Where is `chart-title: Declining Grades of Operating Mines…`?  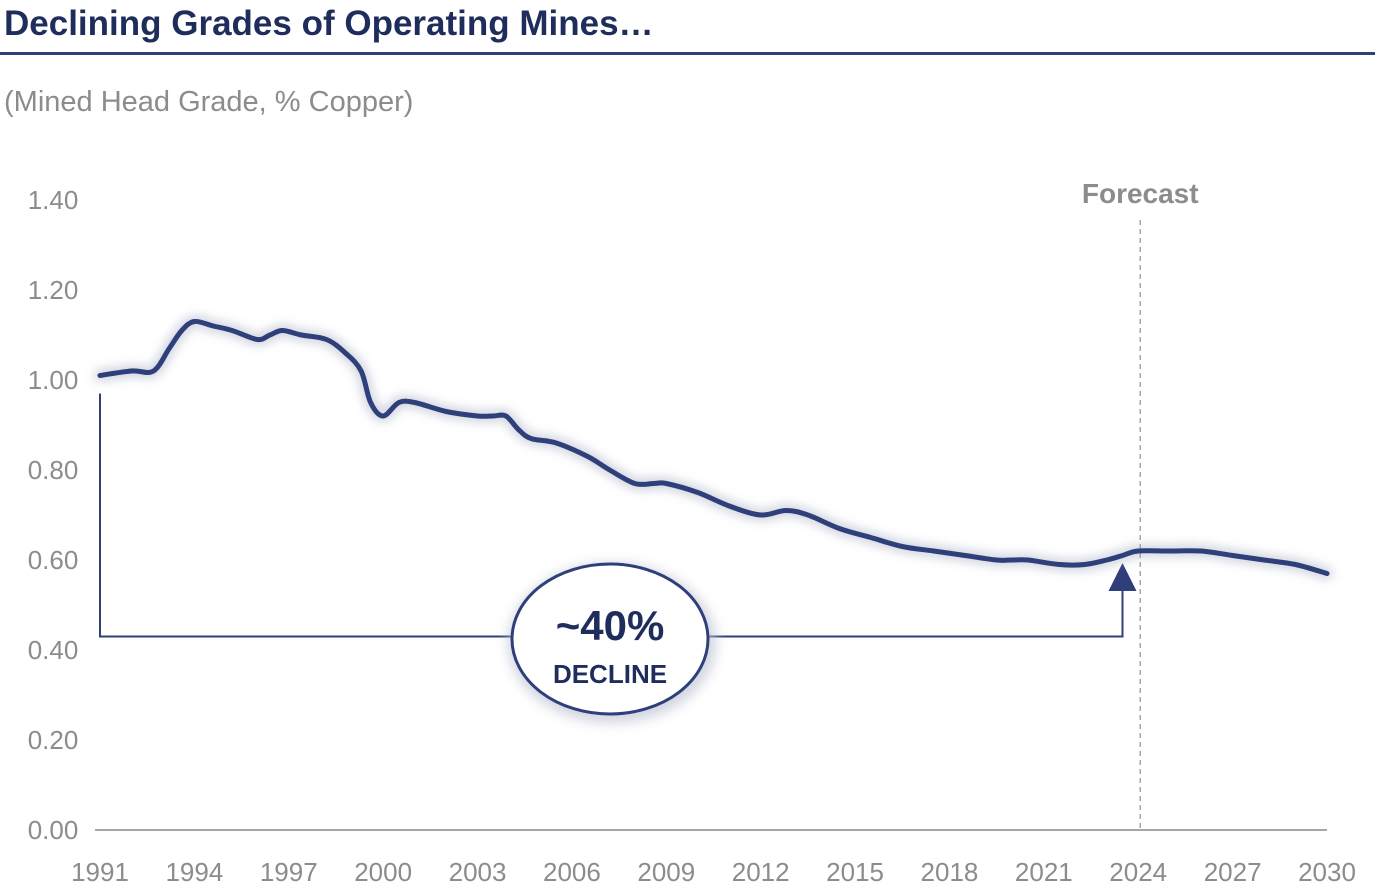 chart-title: Declining Grades of Operating Mines… is located at coordinates (329, 23).